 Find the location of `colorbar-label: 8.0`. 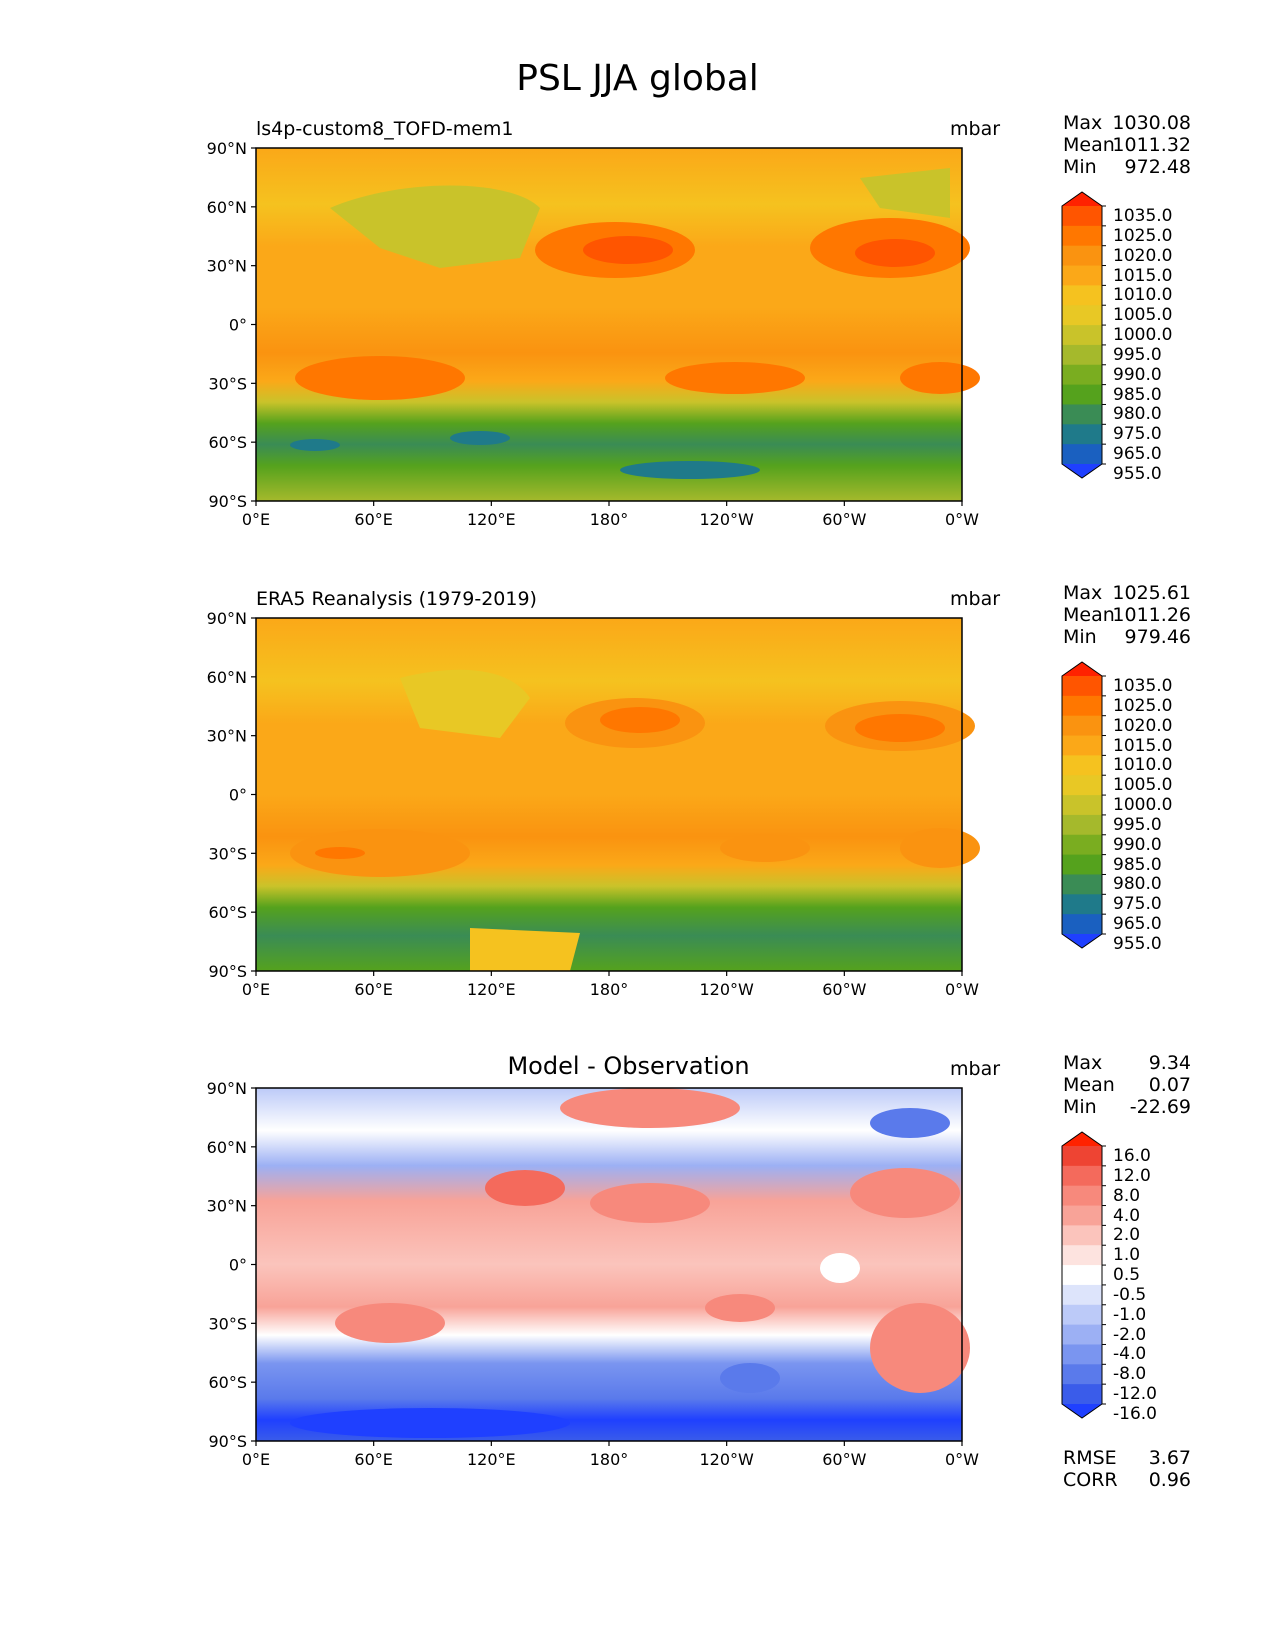

colorbar-label: 8.0 is located at coordinates (1127, 1195).